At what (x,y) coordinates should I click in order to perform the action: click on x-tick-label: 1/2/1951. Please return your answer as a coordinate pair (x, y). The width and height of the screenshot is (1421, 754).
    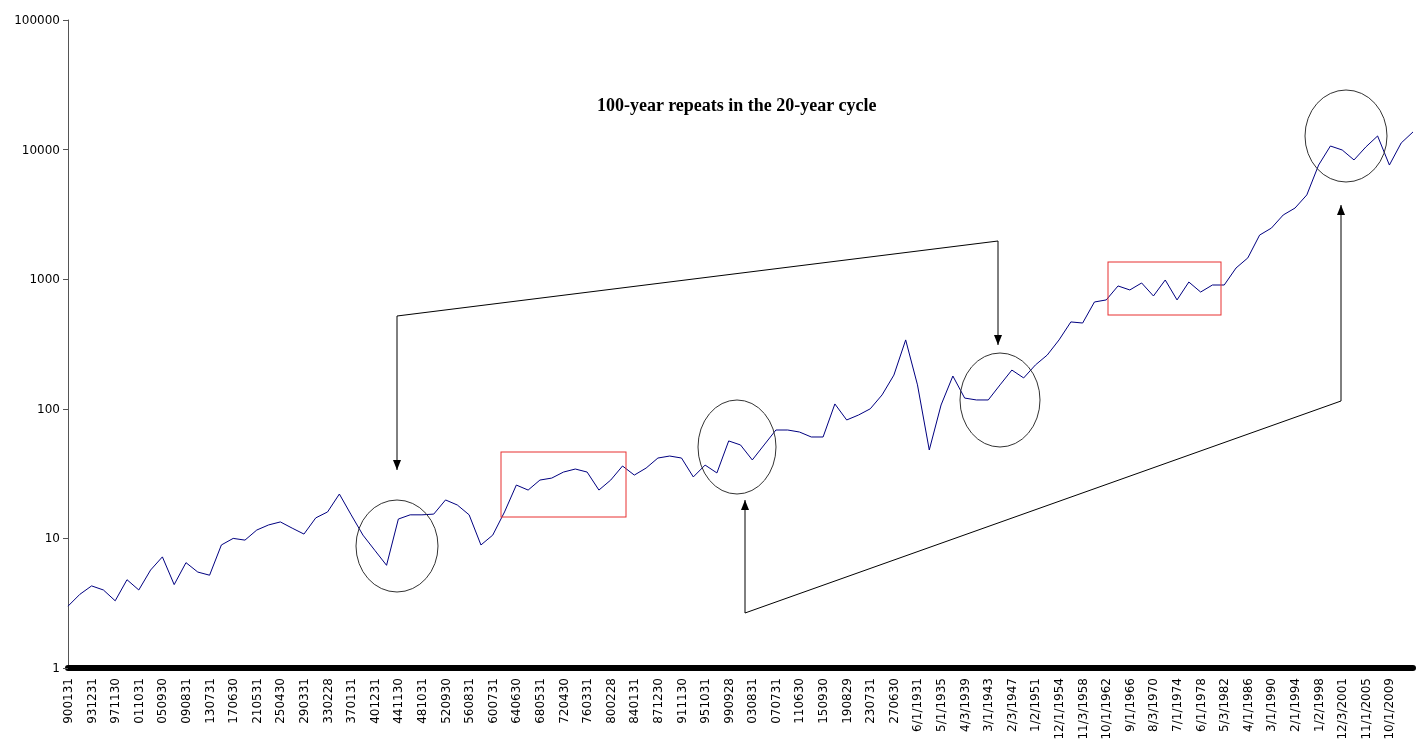
    Looking at the image, I should click on (1035, 705).